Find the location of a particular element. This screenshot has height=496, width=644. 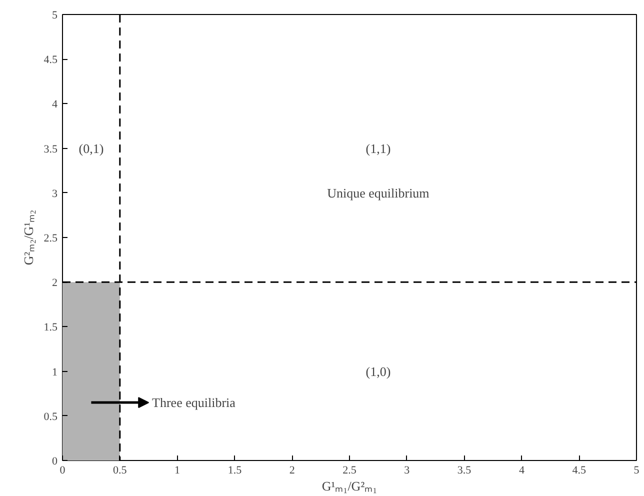

y-axis-title: G²ₘ₂/G¹ₘ₂ is located at coordinates (28, 238).